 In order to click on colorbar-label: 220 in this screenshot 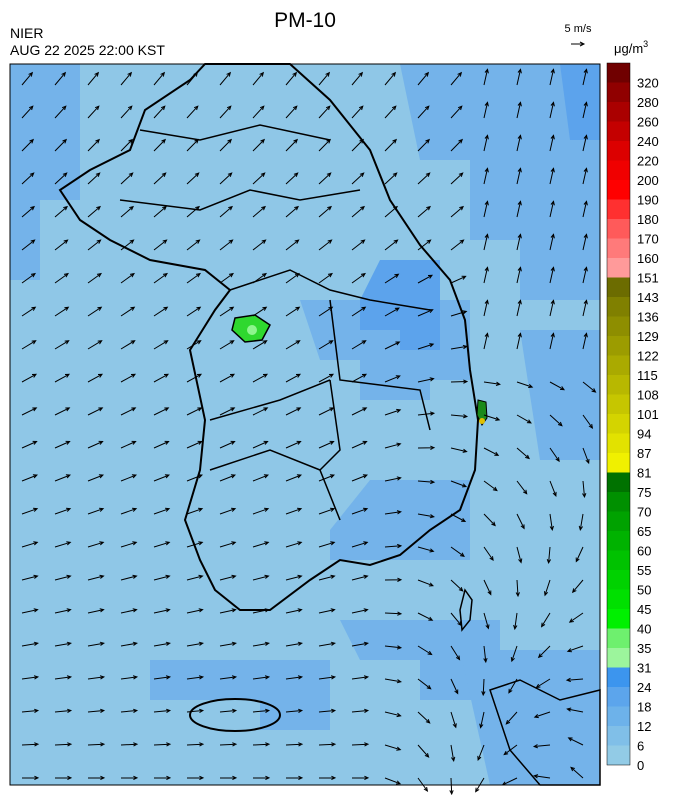, I will do `click(648, 161)`.